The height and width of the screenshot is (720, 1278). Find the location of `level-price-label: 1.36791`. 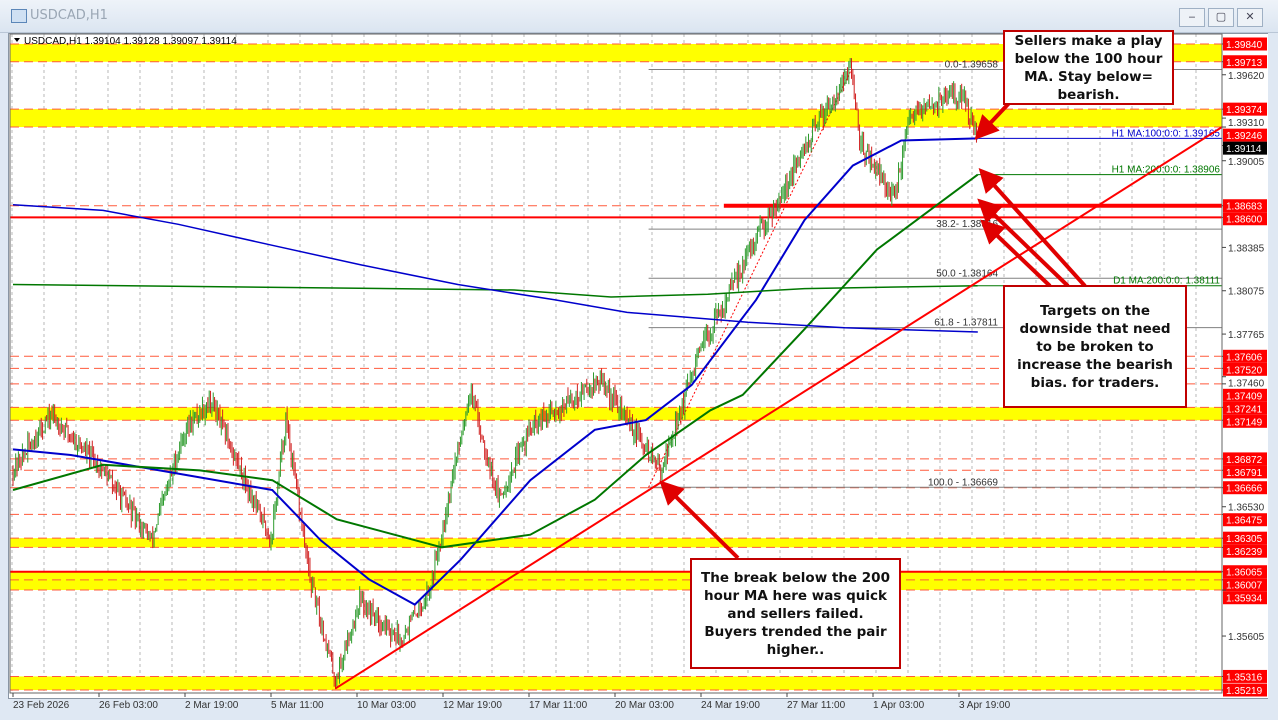

level-price-label: 1.36791 is located at coordinates (1244, 473).